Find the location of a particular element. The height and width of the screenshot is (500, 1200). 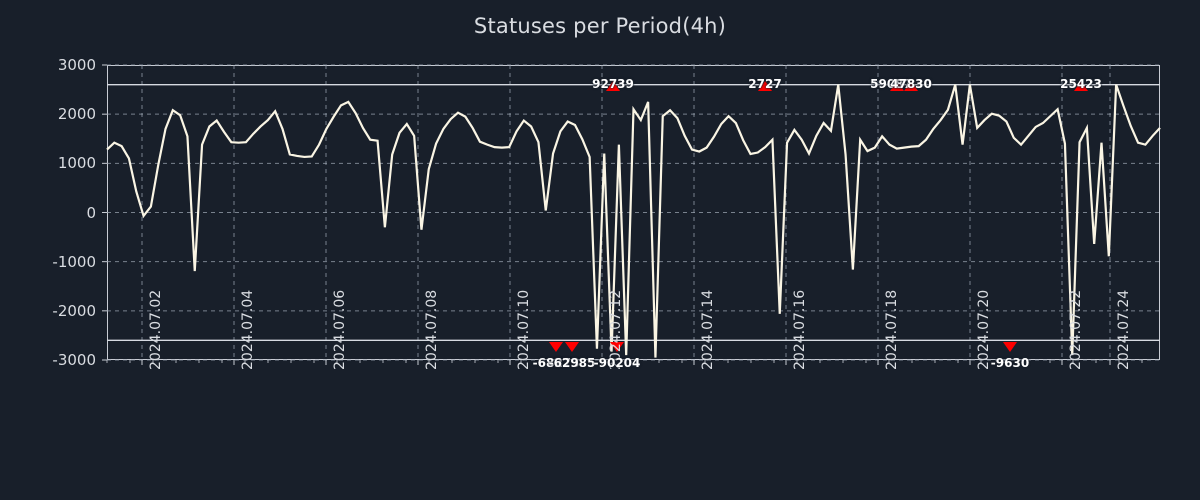

x-axis-tick-label: 2024.07.16 is located at coordinates (800, 329).